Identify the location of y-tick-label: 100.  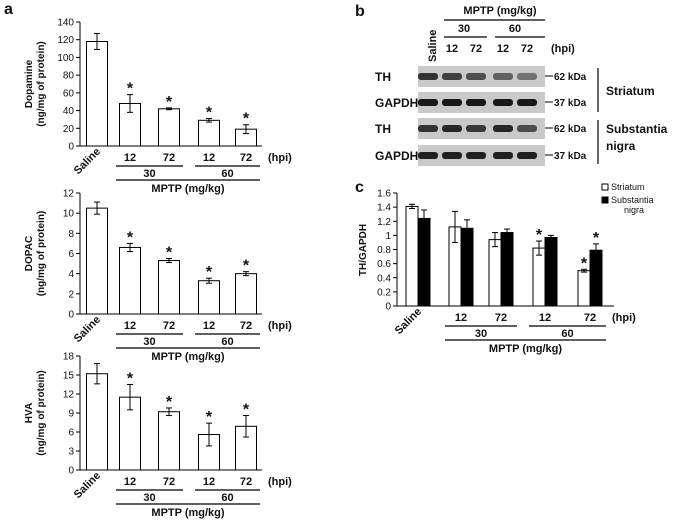
(65, 58).